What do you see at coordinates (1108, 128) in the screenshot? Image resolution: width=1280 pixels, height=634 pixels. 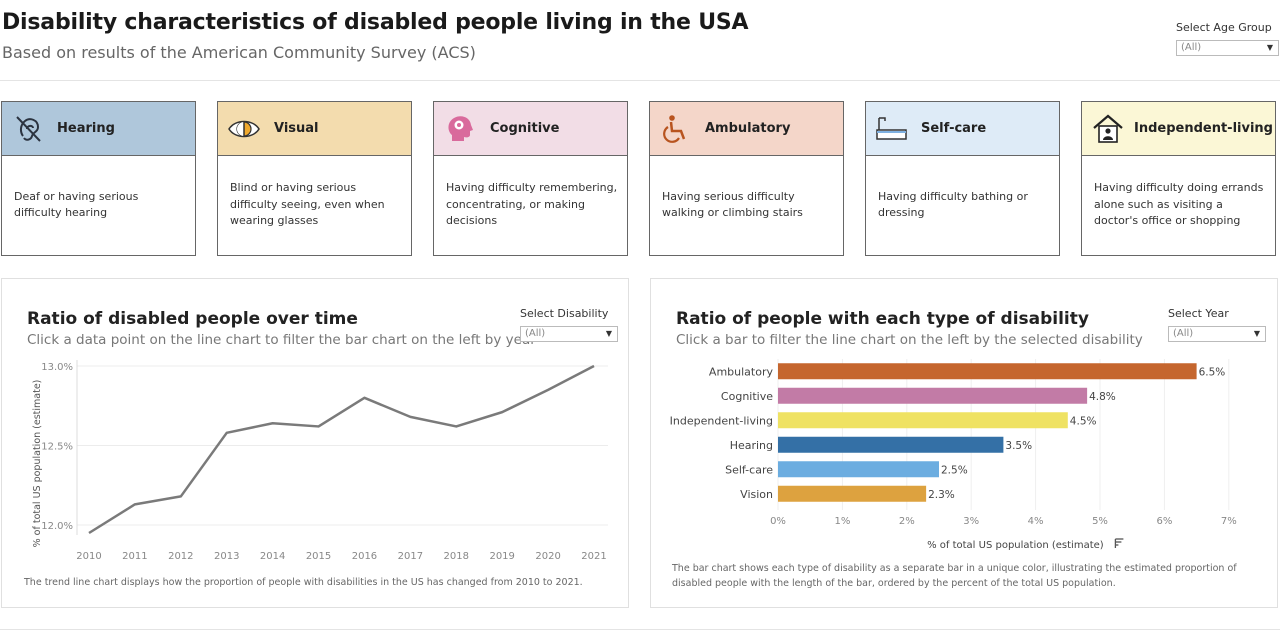 I see `home-person-icon` at bounding box center [1108, 128].